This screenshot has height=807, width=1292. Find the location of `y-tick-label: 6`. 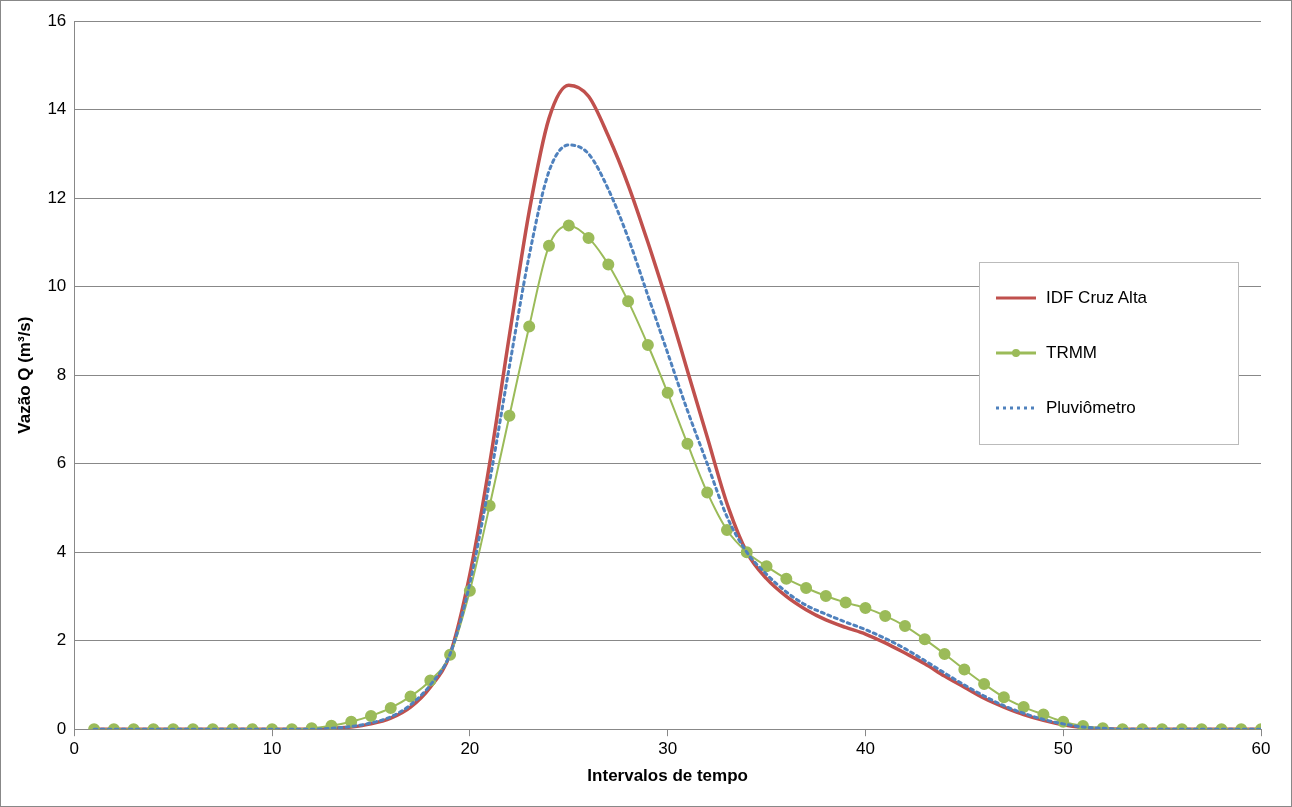

y-tick-label: 6 is located at coordinates (61, 463).